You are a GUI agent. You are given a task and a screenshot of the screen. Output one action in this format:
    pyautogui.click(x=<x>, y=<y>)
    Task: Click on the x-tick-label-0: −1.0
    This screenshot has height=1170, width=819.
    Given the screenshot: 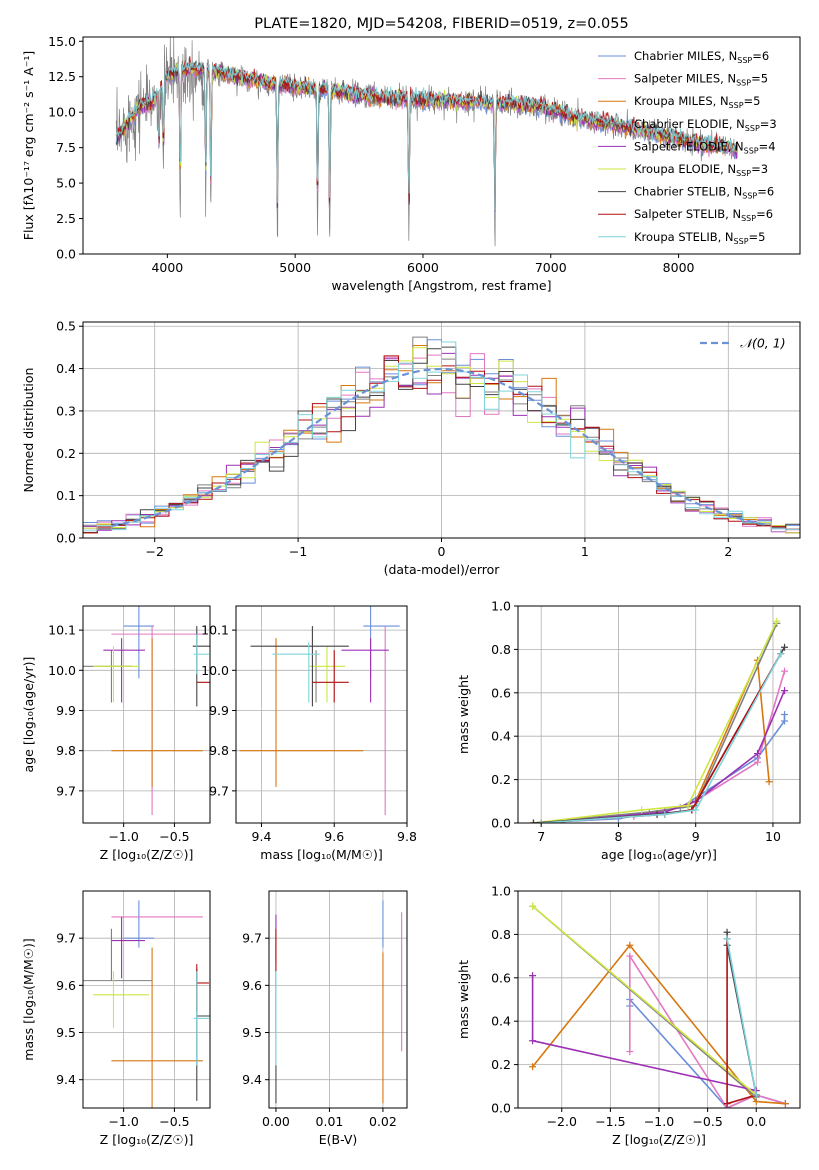 What is the action you would take?
    pyautogui.click(x=123, y=836)
    